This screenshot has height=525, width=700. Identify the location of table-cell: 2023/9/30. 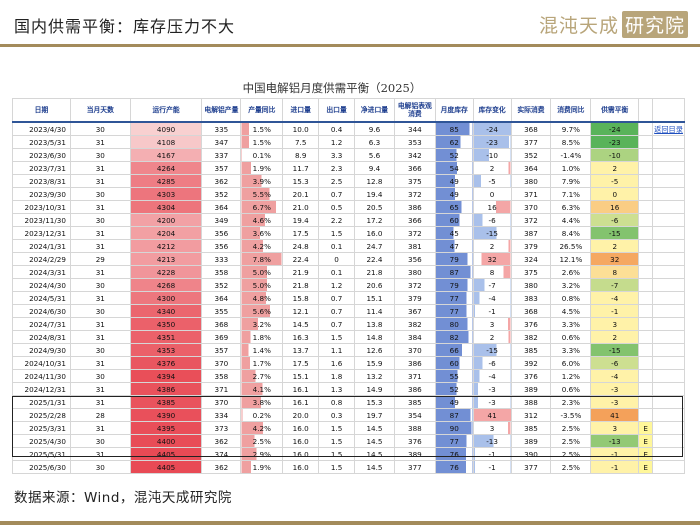
(41, 194).